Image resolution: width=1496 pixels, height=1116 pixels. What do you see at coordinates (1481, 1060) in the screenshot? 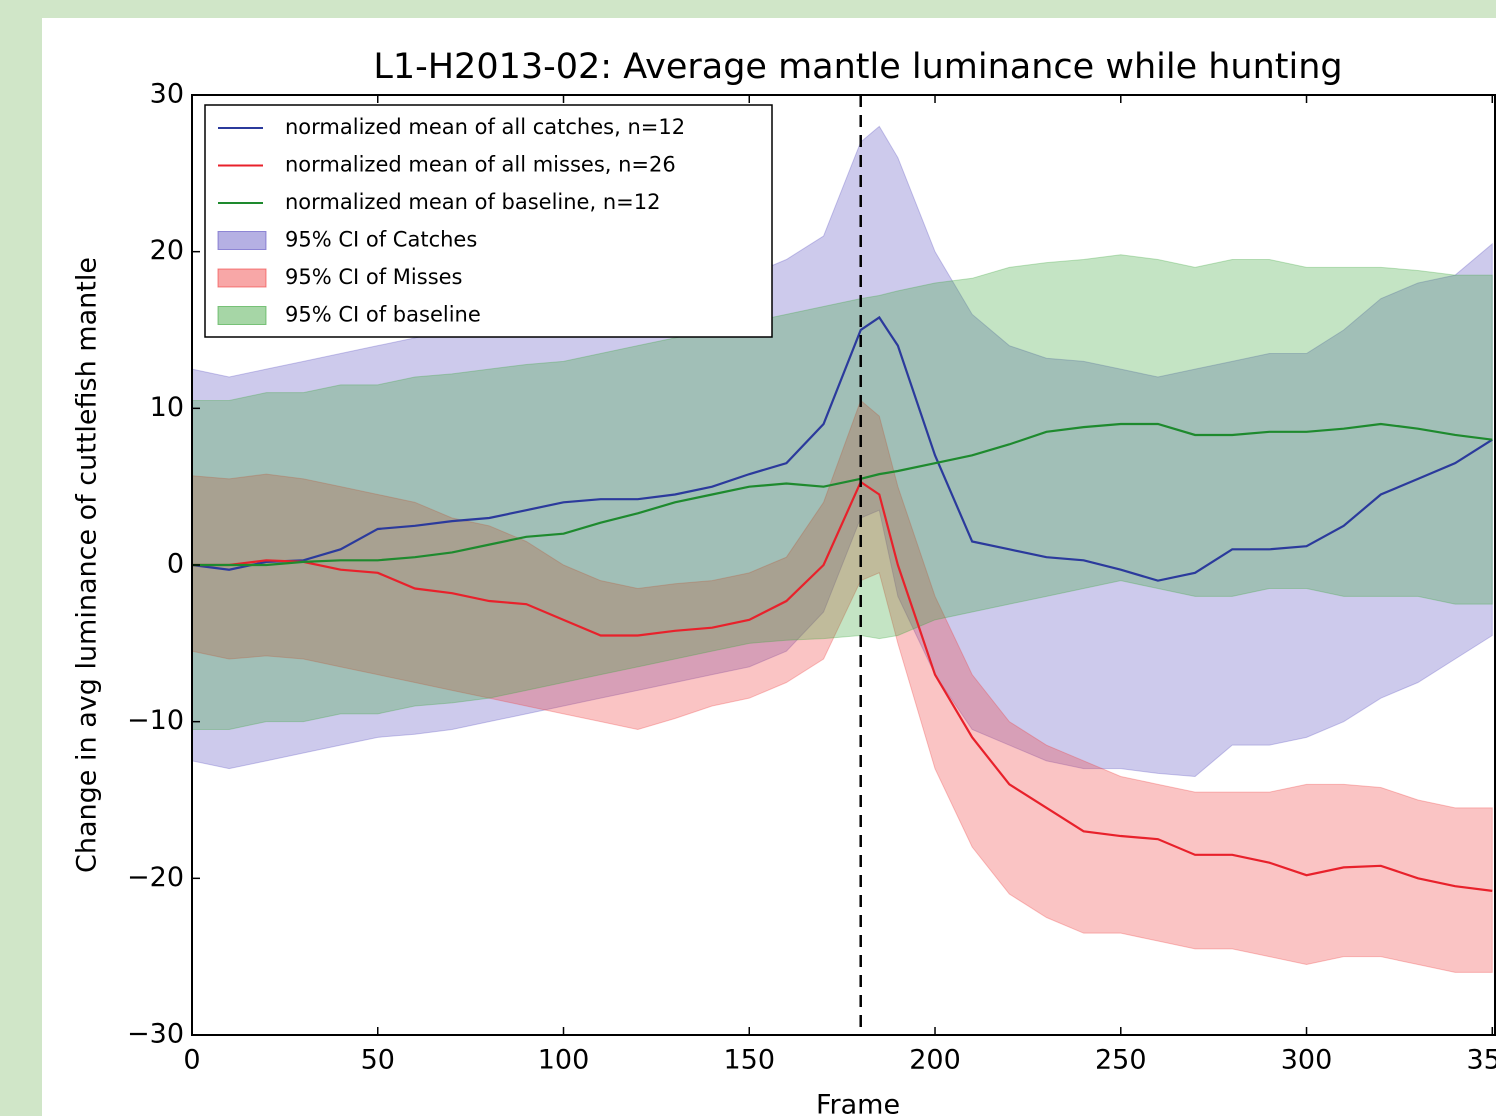
I see `x-tick-label: 350` at bounding box center [1481, 1060].